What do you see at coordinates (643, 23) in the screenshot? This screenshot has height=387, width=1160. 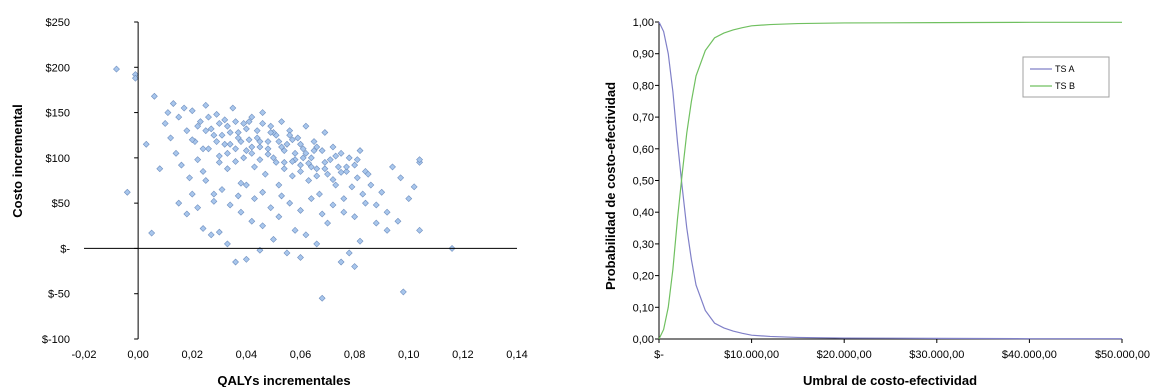 I see `line-y-tick-label: 1,00` at bounding box center [643, 23].